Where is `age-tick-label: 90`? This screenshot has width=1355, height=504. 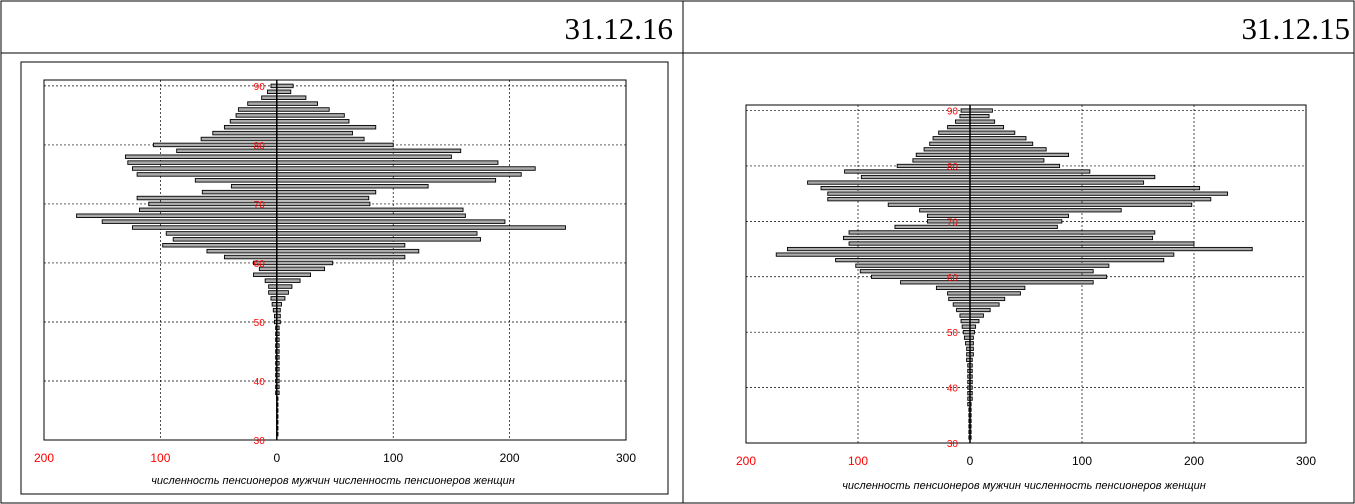 age-tick-label: 90 is located at coordinates (953, 112).